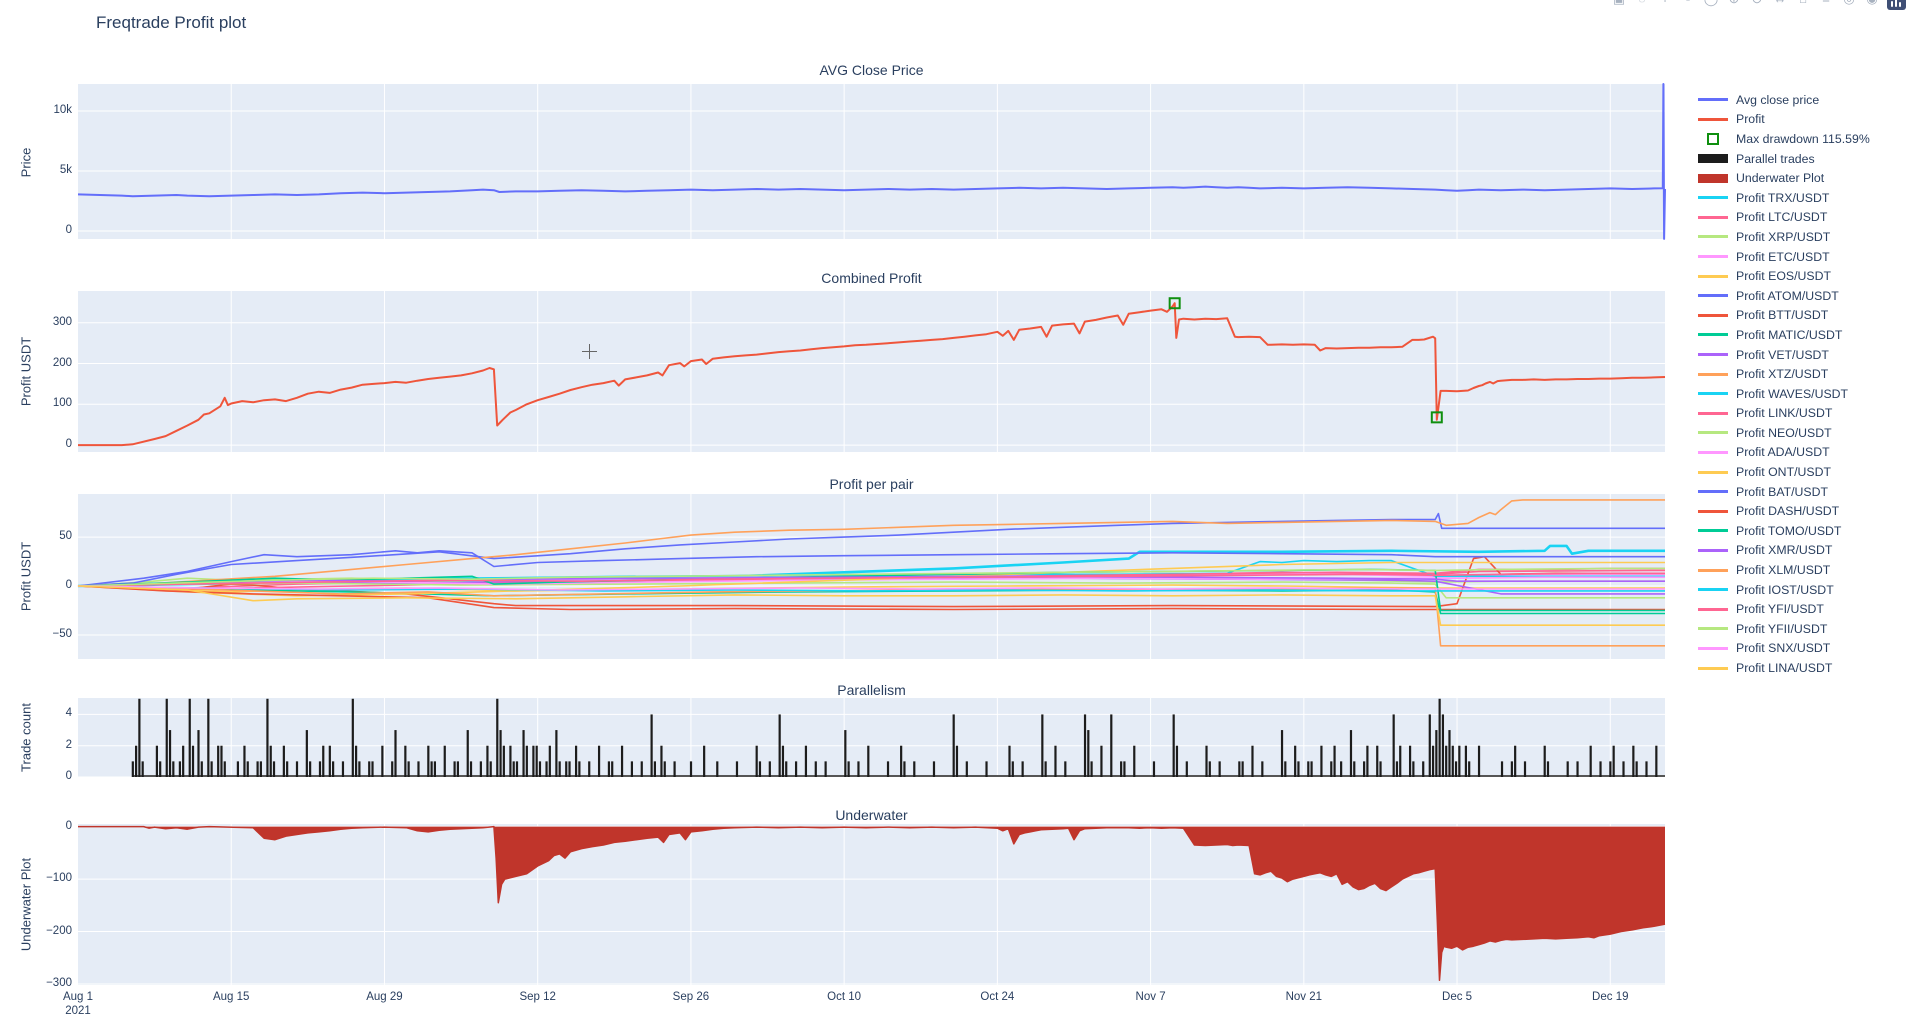 This screenshot has height=1024, width=1910. I want to click on legend-item-max-drawdown-115-59-: Max drawdown 115.59%, so click(1784, 139).